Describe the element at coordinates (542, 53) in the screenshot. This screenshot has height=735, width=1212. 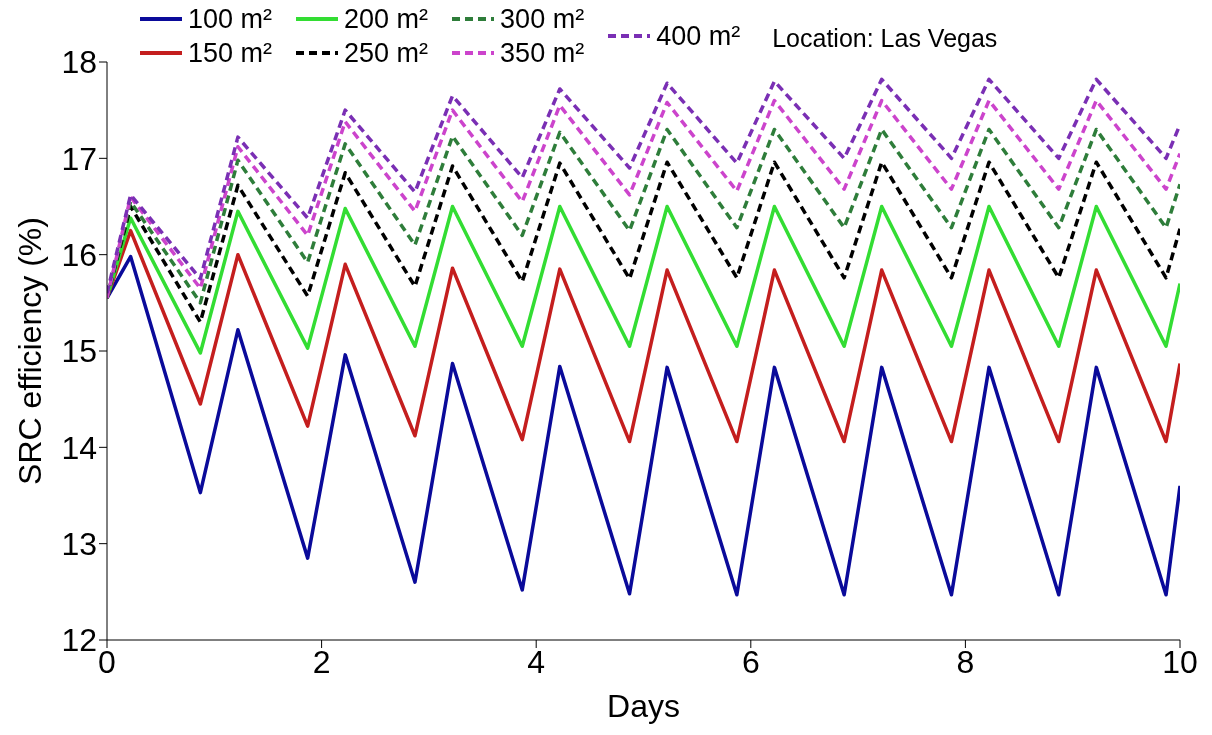
I see `legend-label: 350 m²` at that location.